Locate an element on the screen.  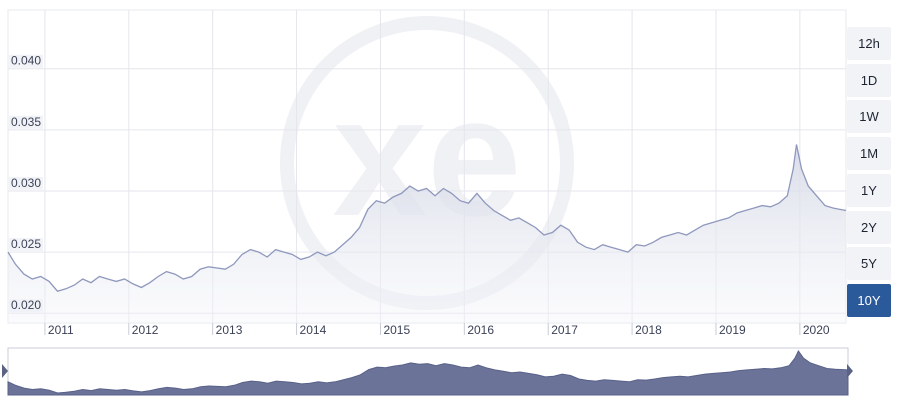
x-tick-label: 2018 is located at coordinates (648, 330).